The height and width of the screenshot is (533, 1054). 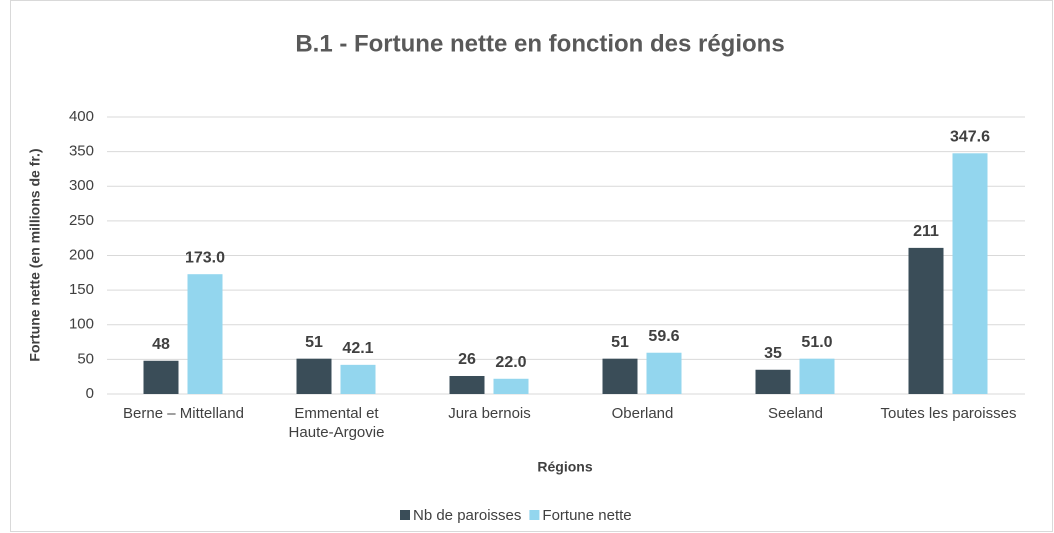 I want to click on data-label: 347.6, so click(x=970, y=137).